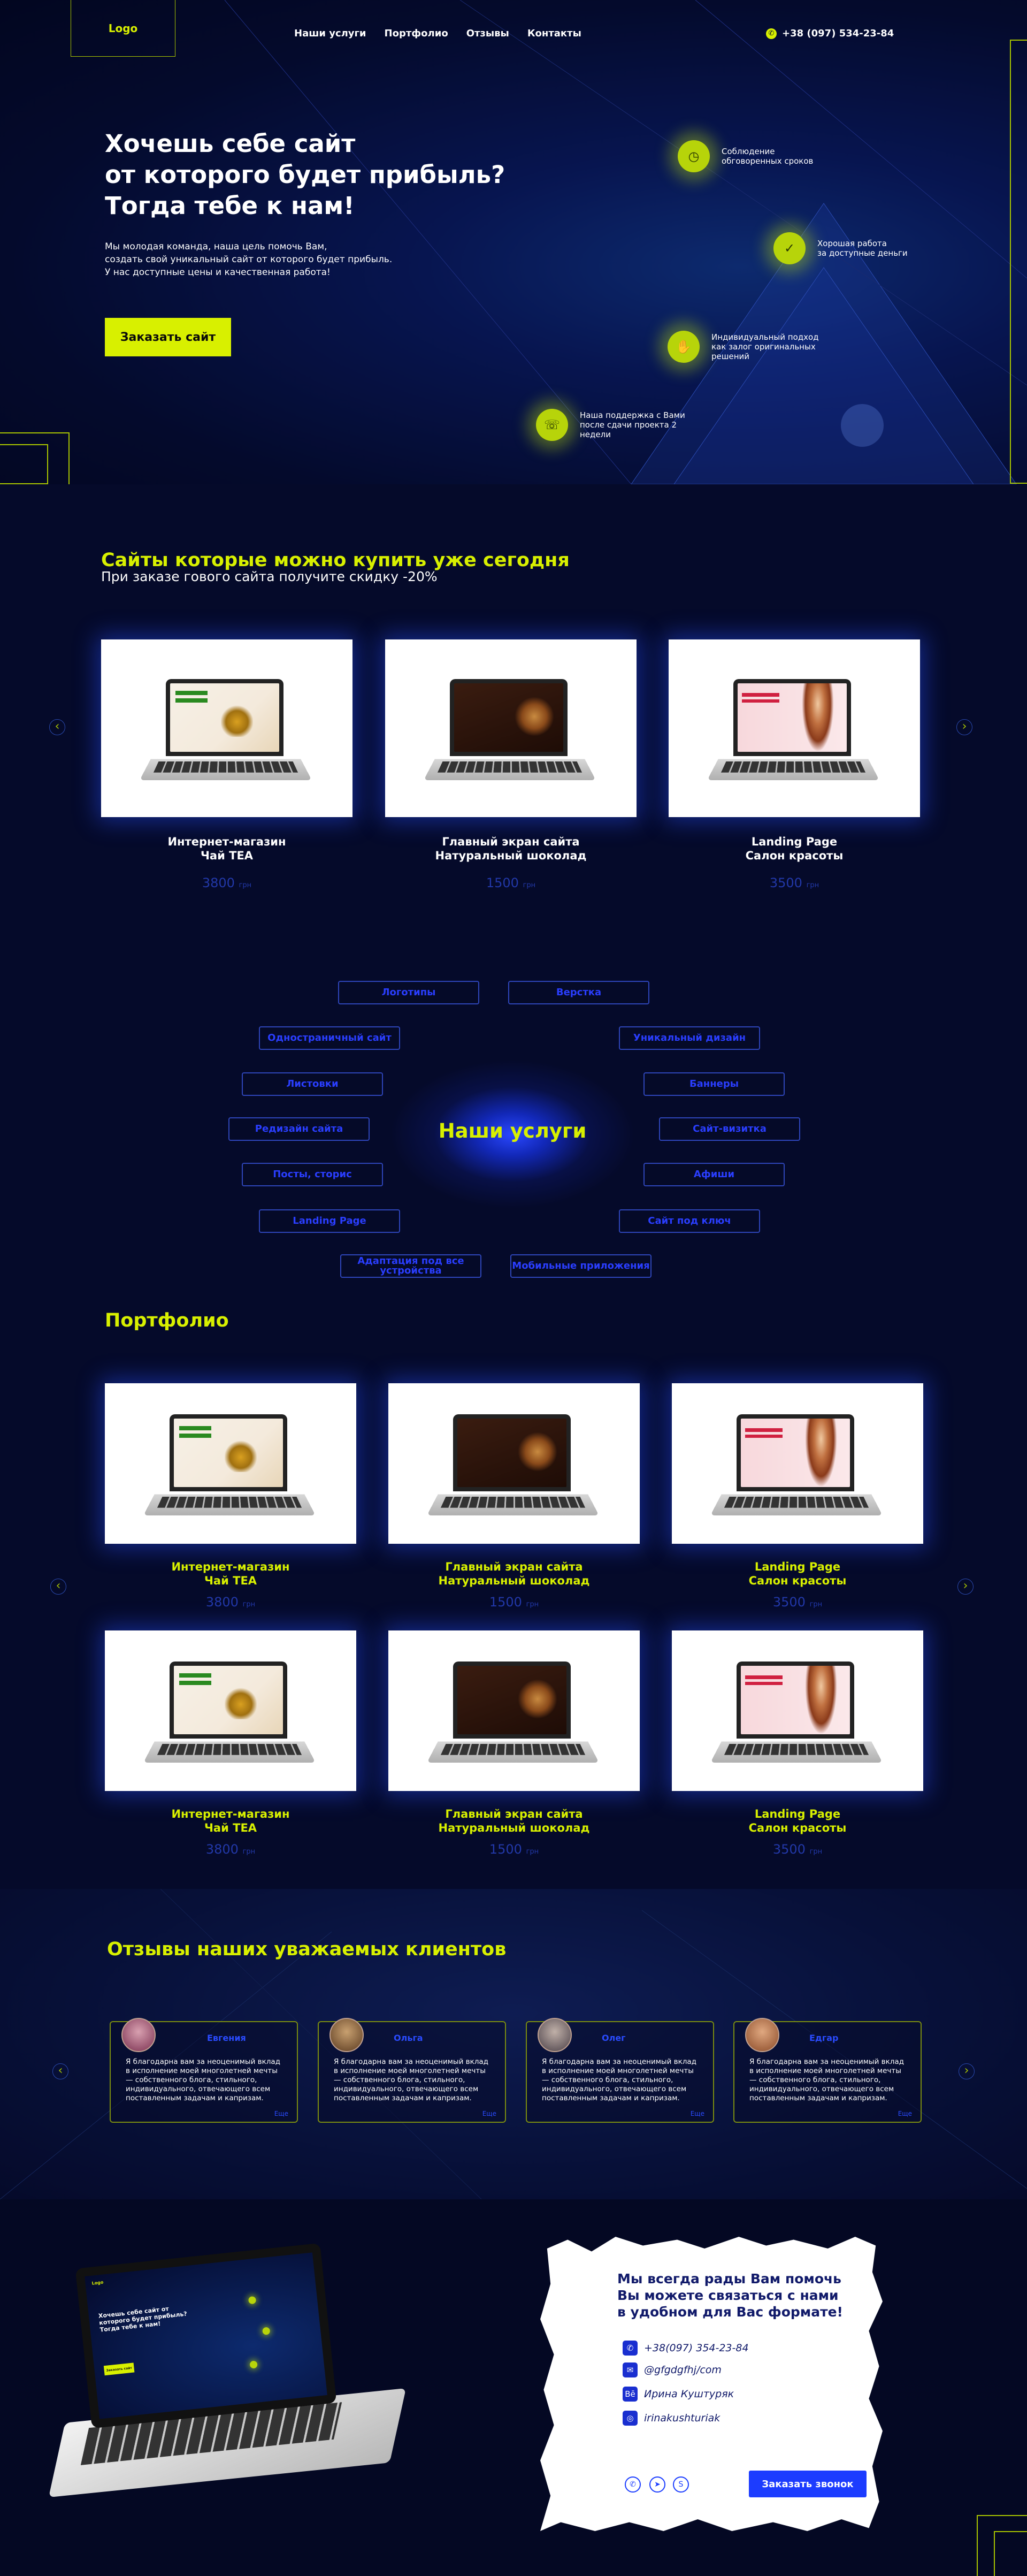 The height and width of the screenshot is (2576, 1027). I want to click on order-site-button: Заказать сайт, so click(168, 337).